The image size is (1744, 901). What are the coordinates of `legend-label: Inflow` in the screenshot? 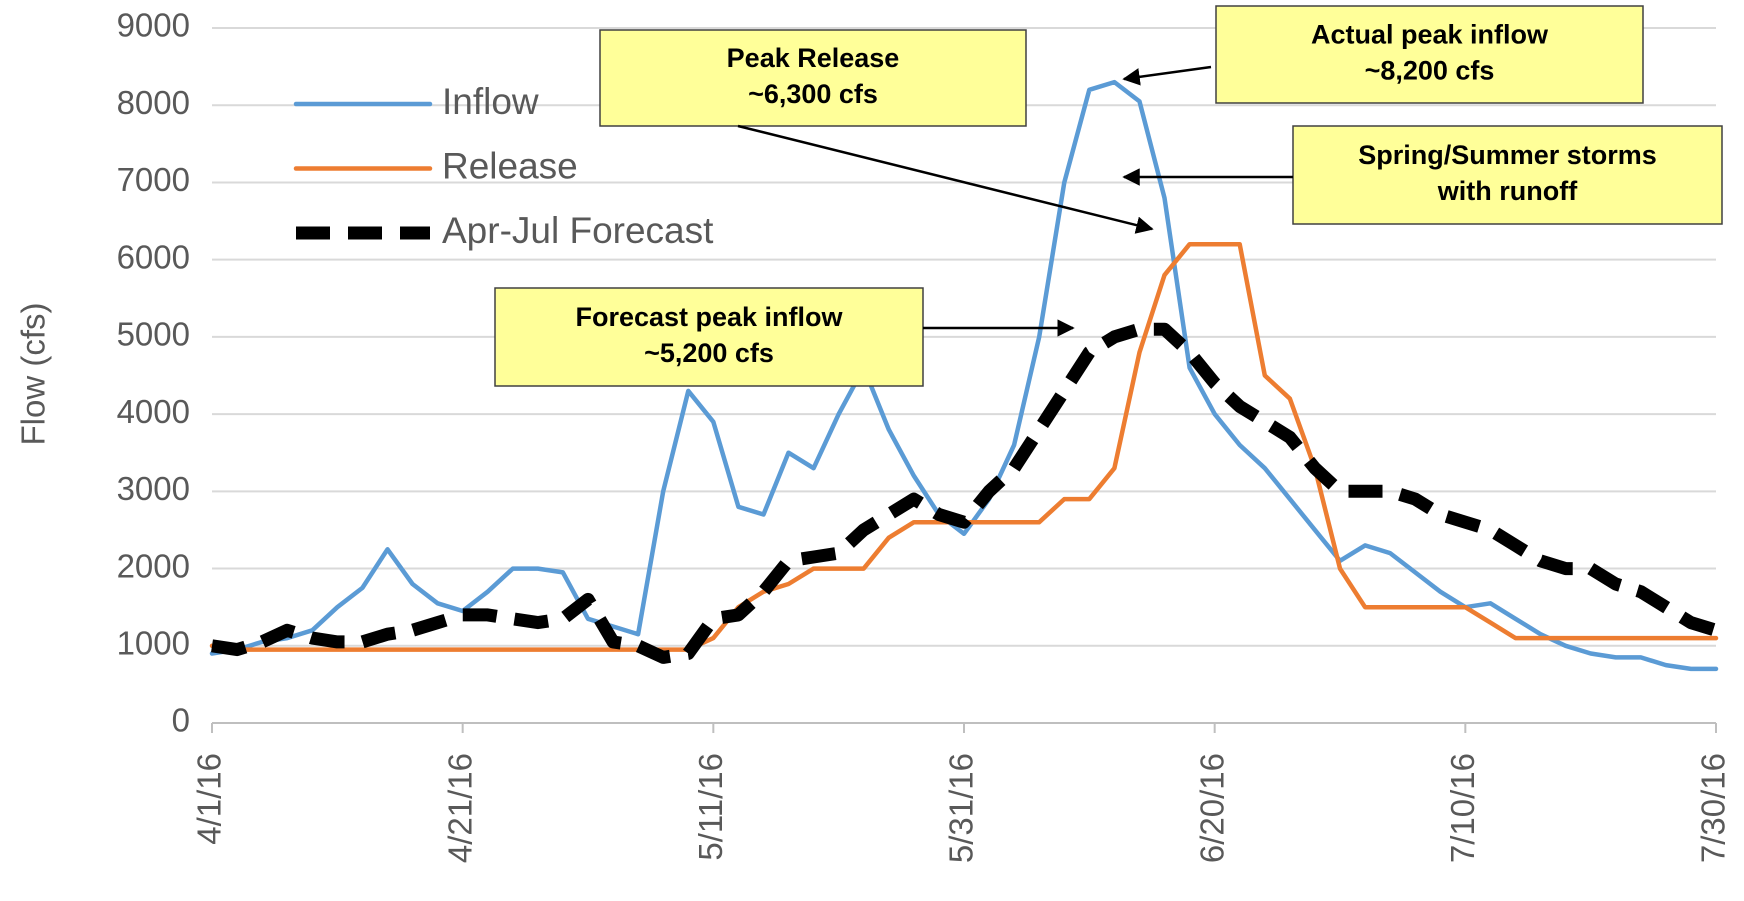 It's located at (490, 101).